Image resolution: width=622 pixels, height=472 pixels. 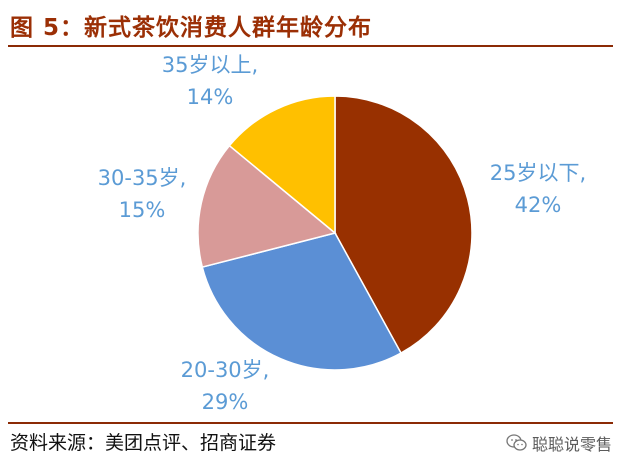 I want to click on slice-label-name-2: 20-30岁,, so click(x=225, y=370).